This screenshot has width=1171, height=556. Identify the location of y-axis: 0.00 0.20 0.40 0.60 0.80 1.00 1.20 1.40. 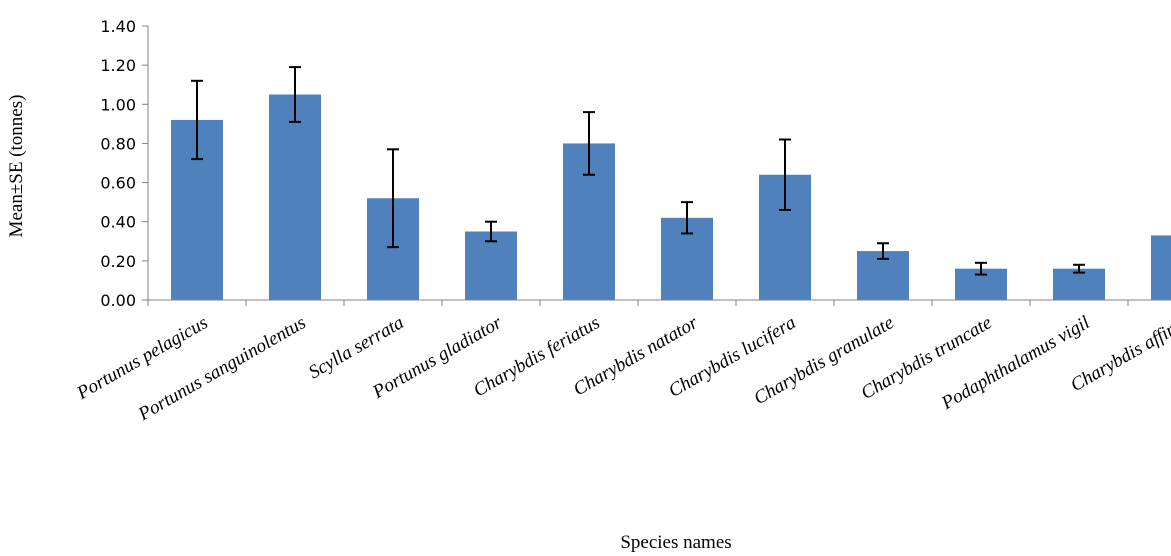
(124, 163).